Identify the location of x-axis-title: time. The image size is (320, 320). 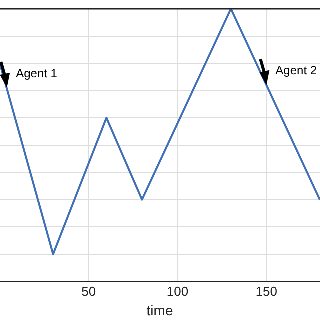
(160, 310).